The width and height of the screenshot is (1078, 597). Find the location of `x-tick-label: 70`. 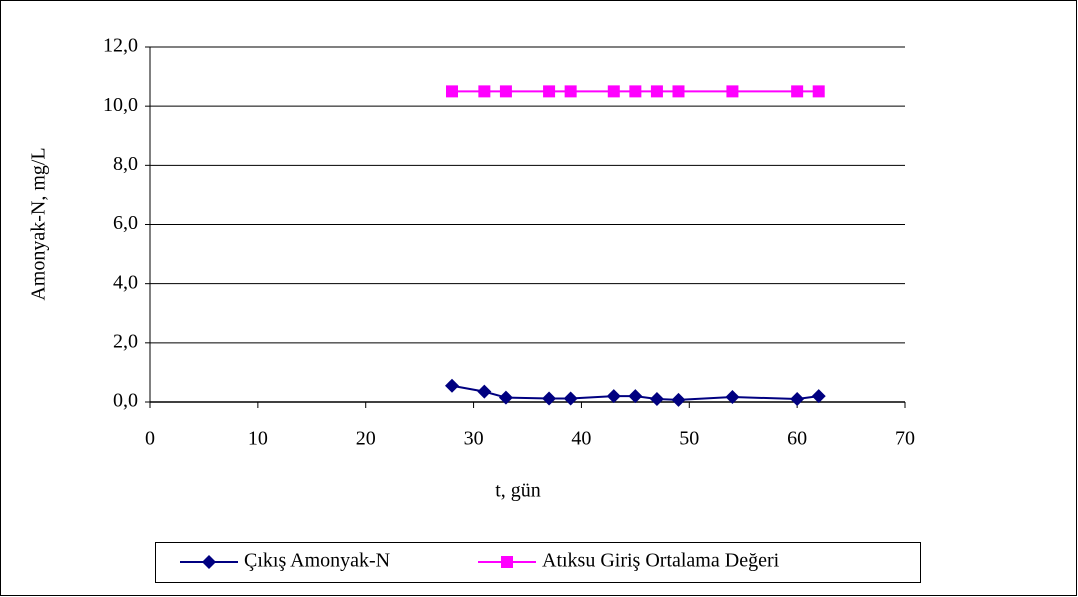

x-tick-label: 70 is located at coordinates (905, 439).